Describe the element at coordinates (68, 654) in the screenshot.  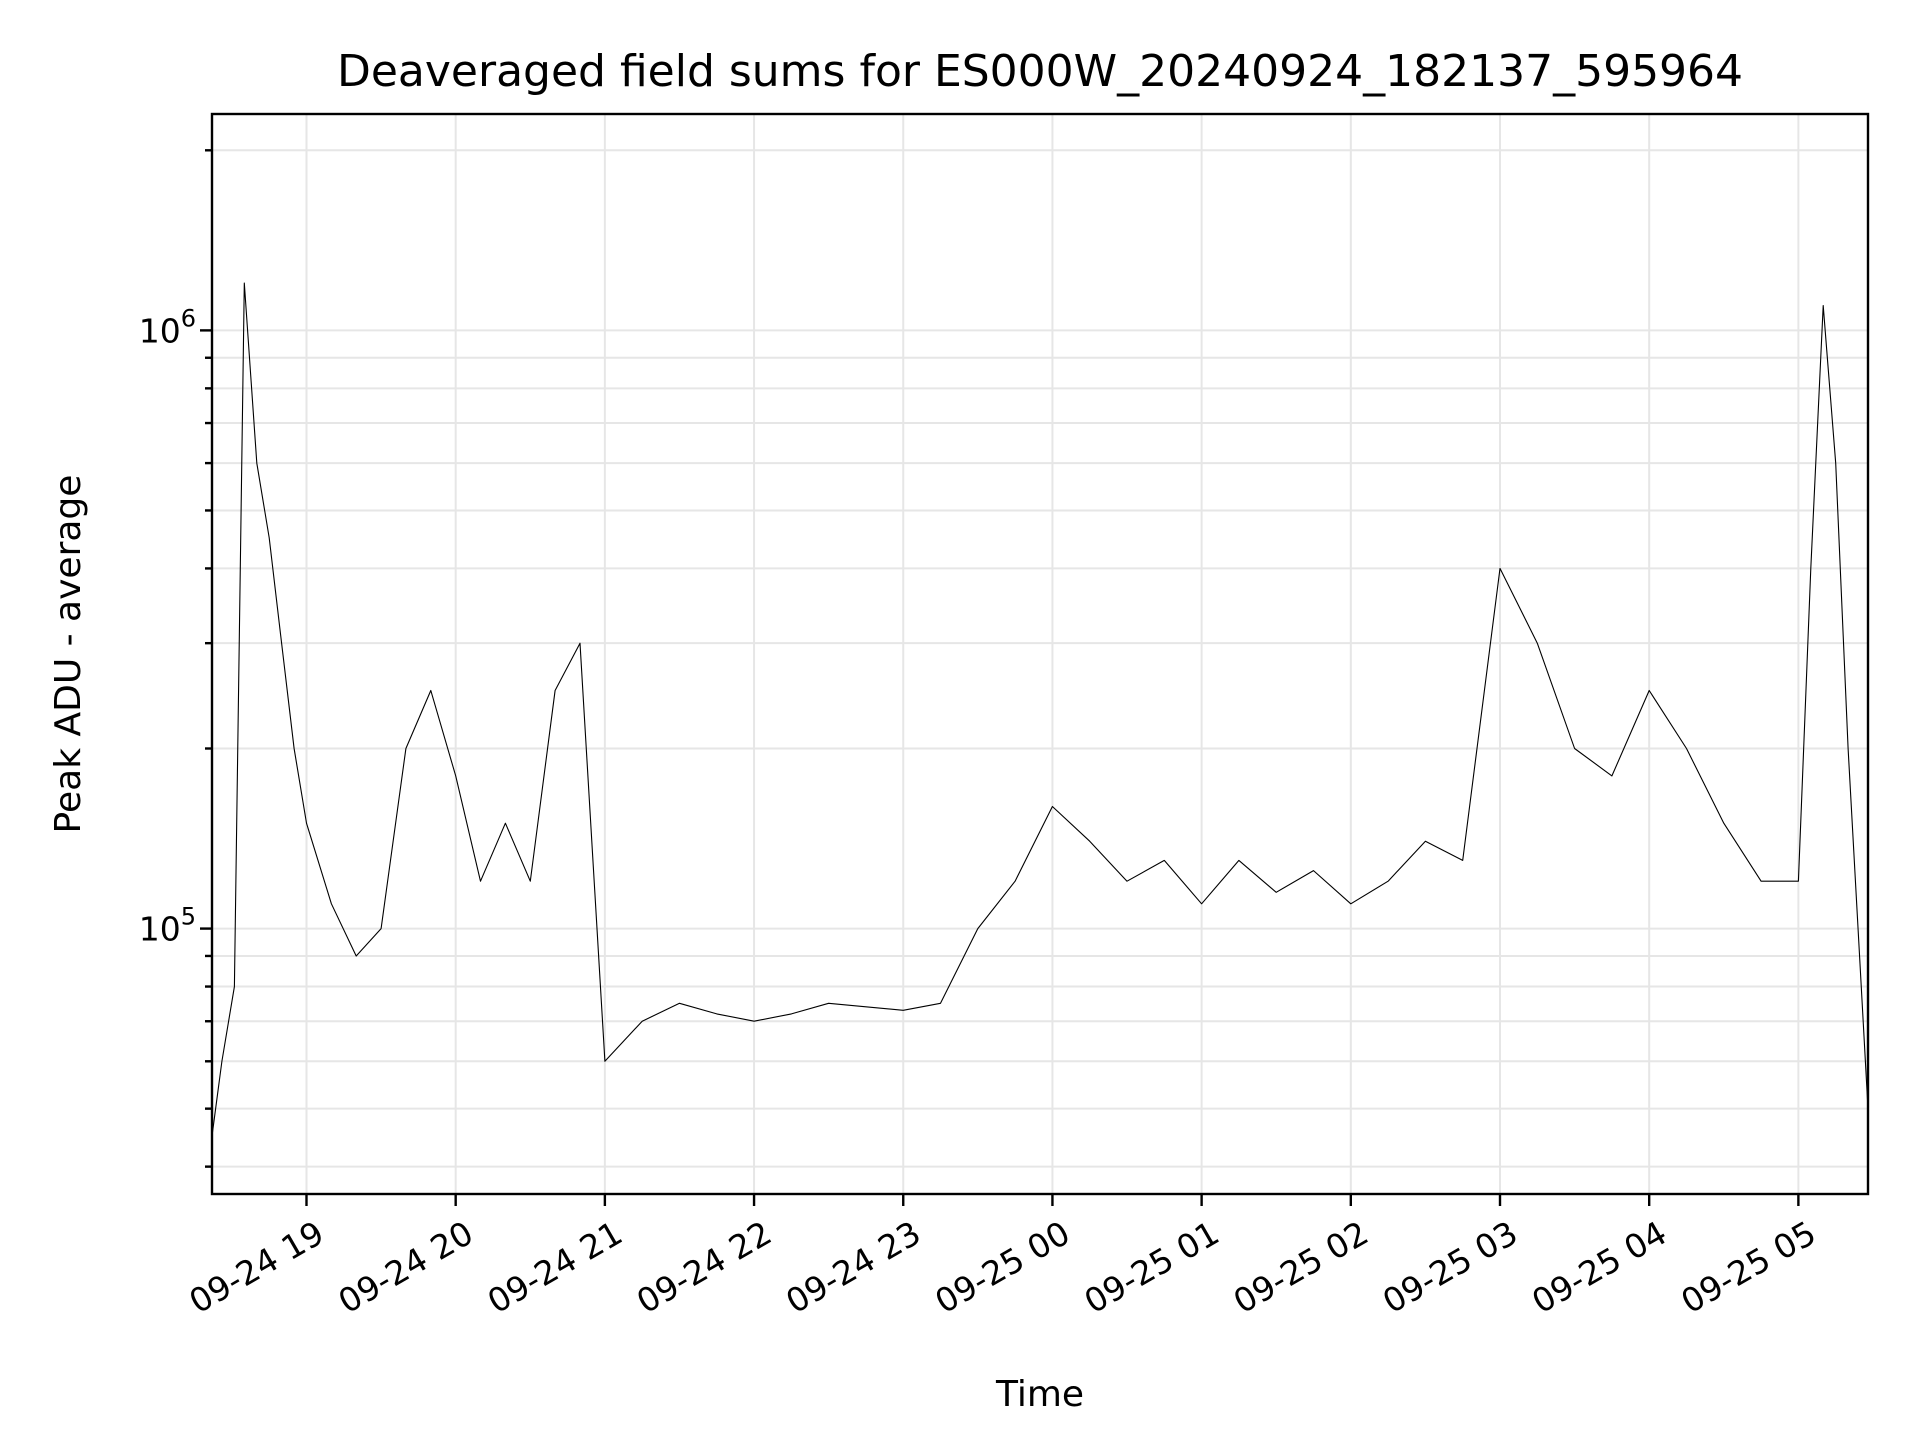
I see `y-axis-label: Peak ADU - average` at that location.